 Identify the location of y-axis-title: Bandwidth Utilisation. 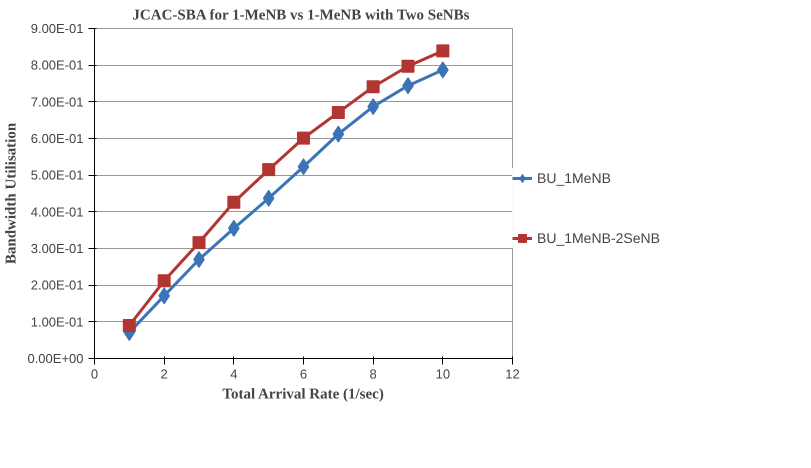
(11, 193).